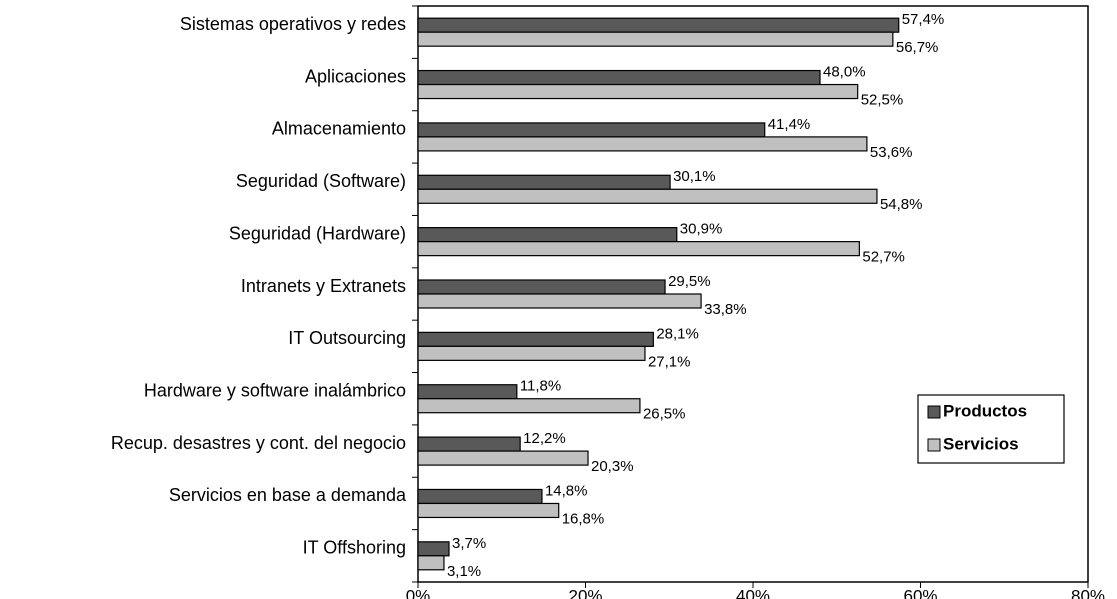 The width and height of the screenshot is (1117, 599). I want to click on y-tick-label: Hardware y software inalámbrico, so click(275, 390).